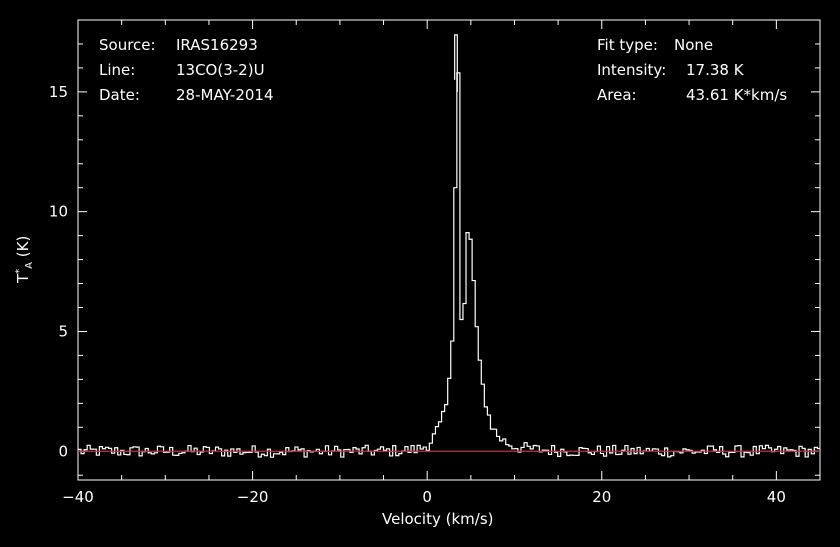 This screenshot has height=547, width=840. What do you see at coordinates (58, 92) in the screenshot?
I see `y-tick-label: 15` at bounding box center [58, 92].